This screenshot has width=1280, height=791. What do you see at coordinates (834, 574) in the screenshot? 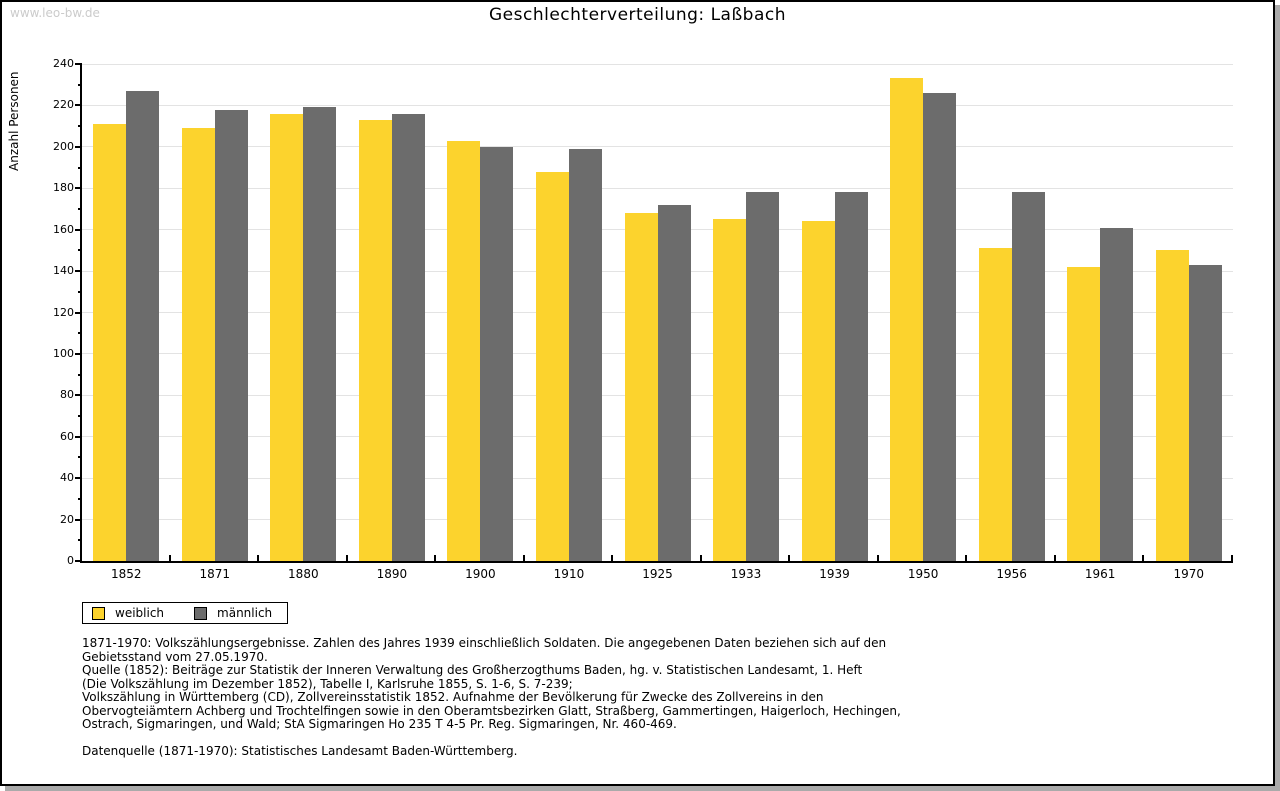
I see `x-axis-category-label: 1939` at bounding box center [834, 574].